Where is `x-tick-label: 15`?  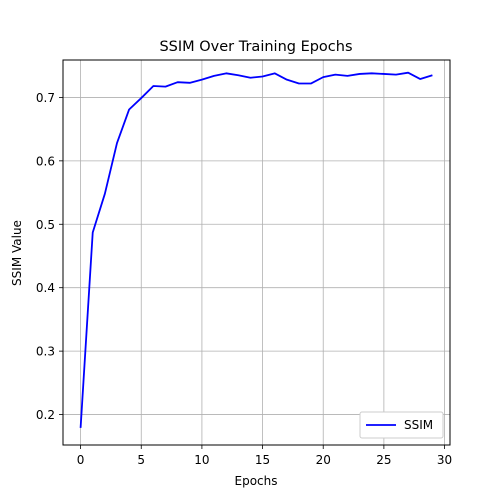 x-tick-label: 15 is located at coordinates (262, 460).